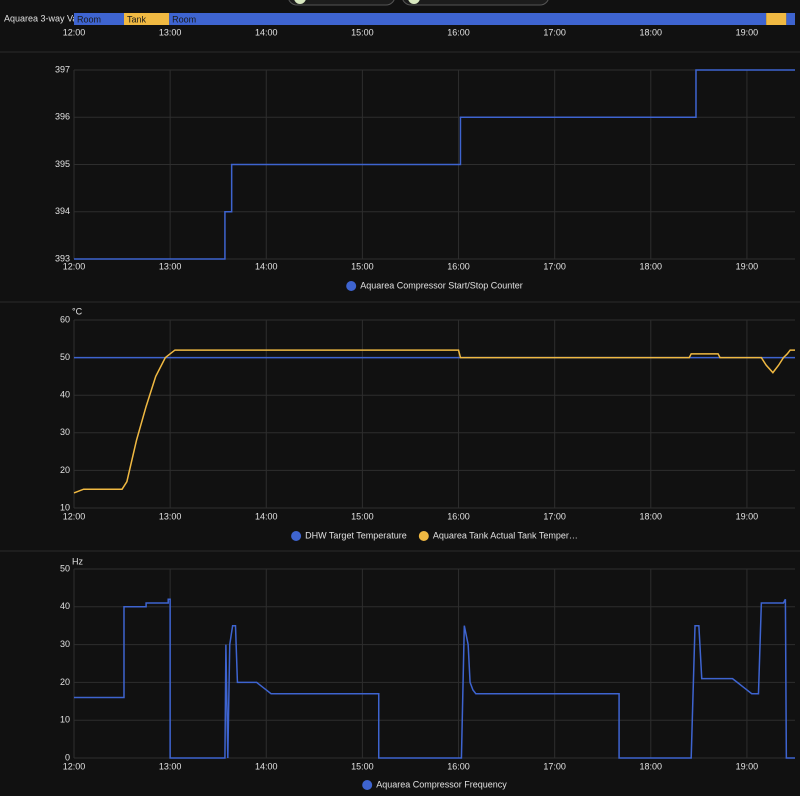  I want to click on y-tick-label: 60, so click(65, 319).